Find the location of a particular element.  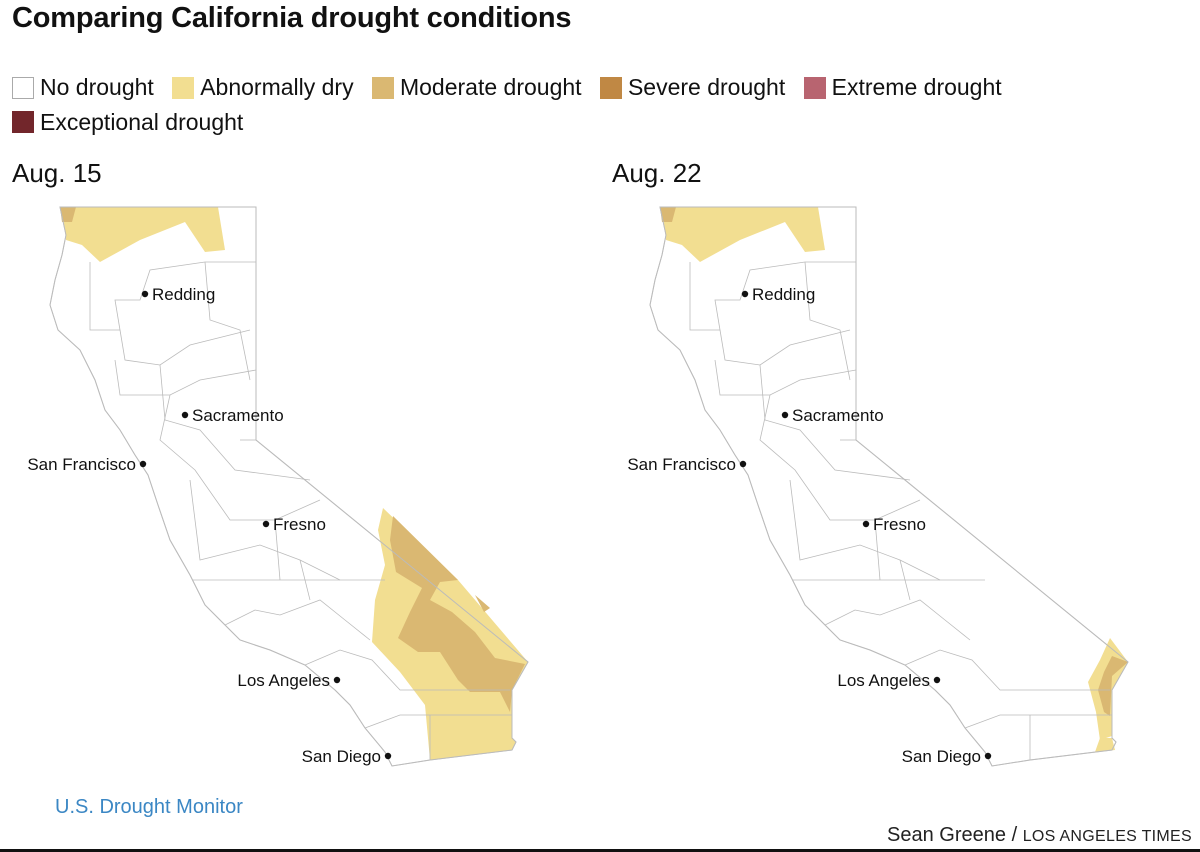

legend-label: Moderate drought is located at coordinates (490, 87).